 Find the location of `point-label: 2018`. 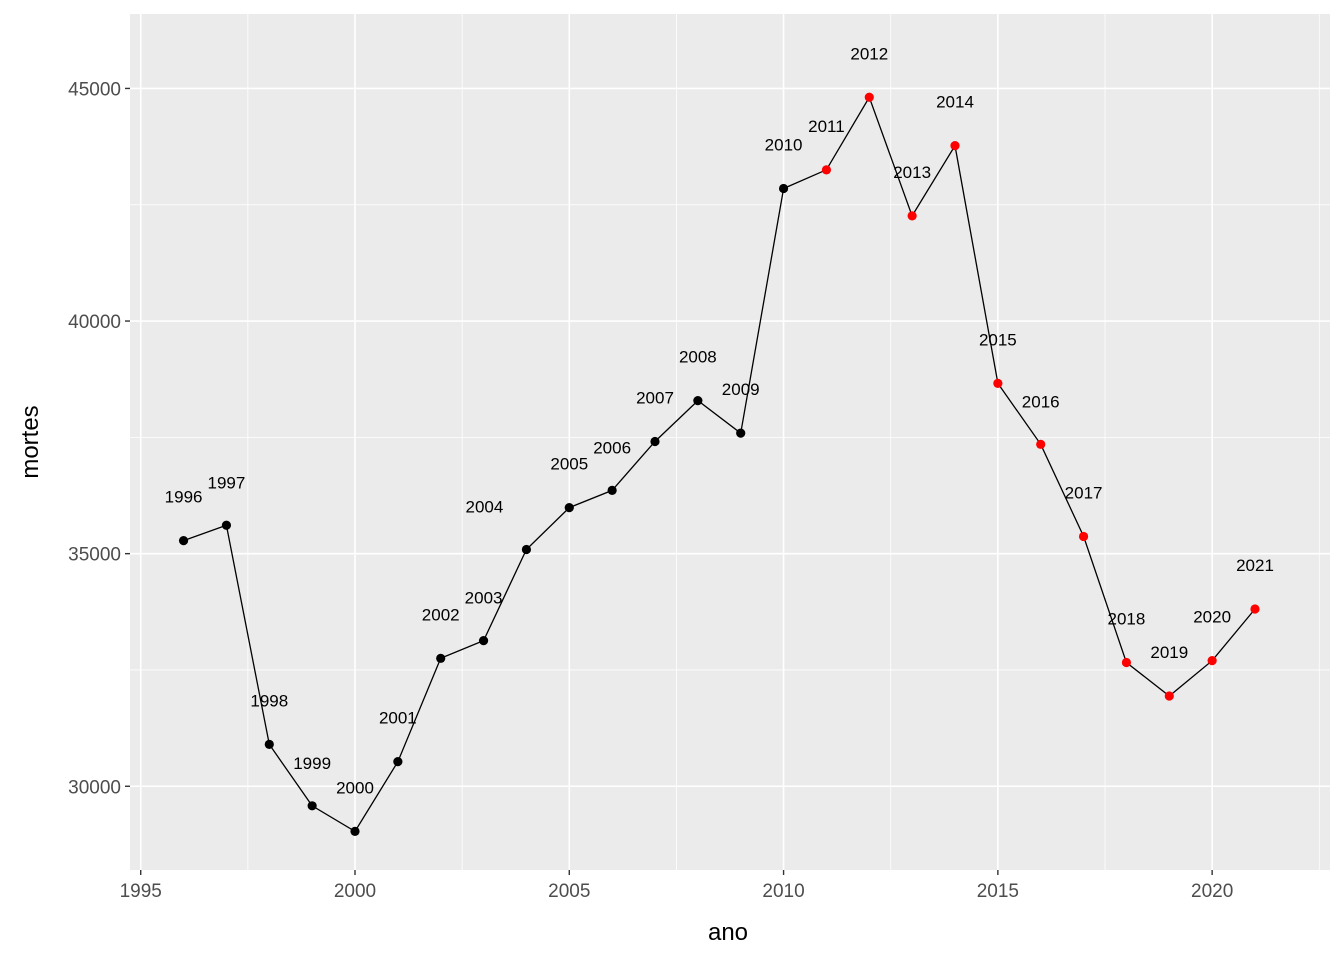

point-label: 2018 is located at coordinates (1127, 619).